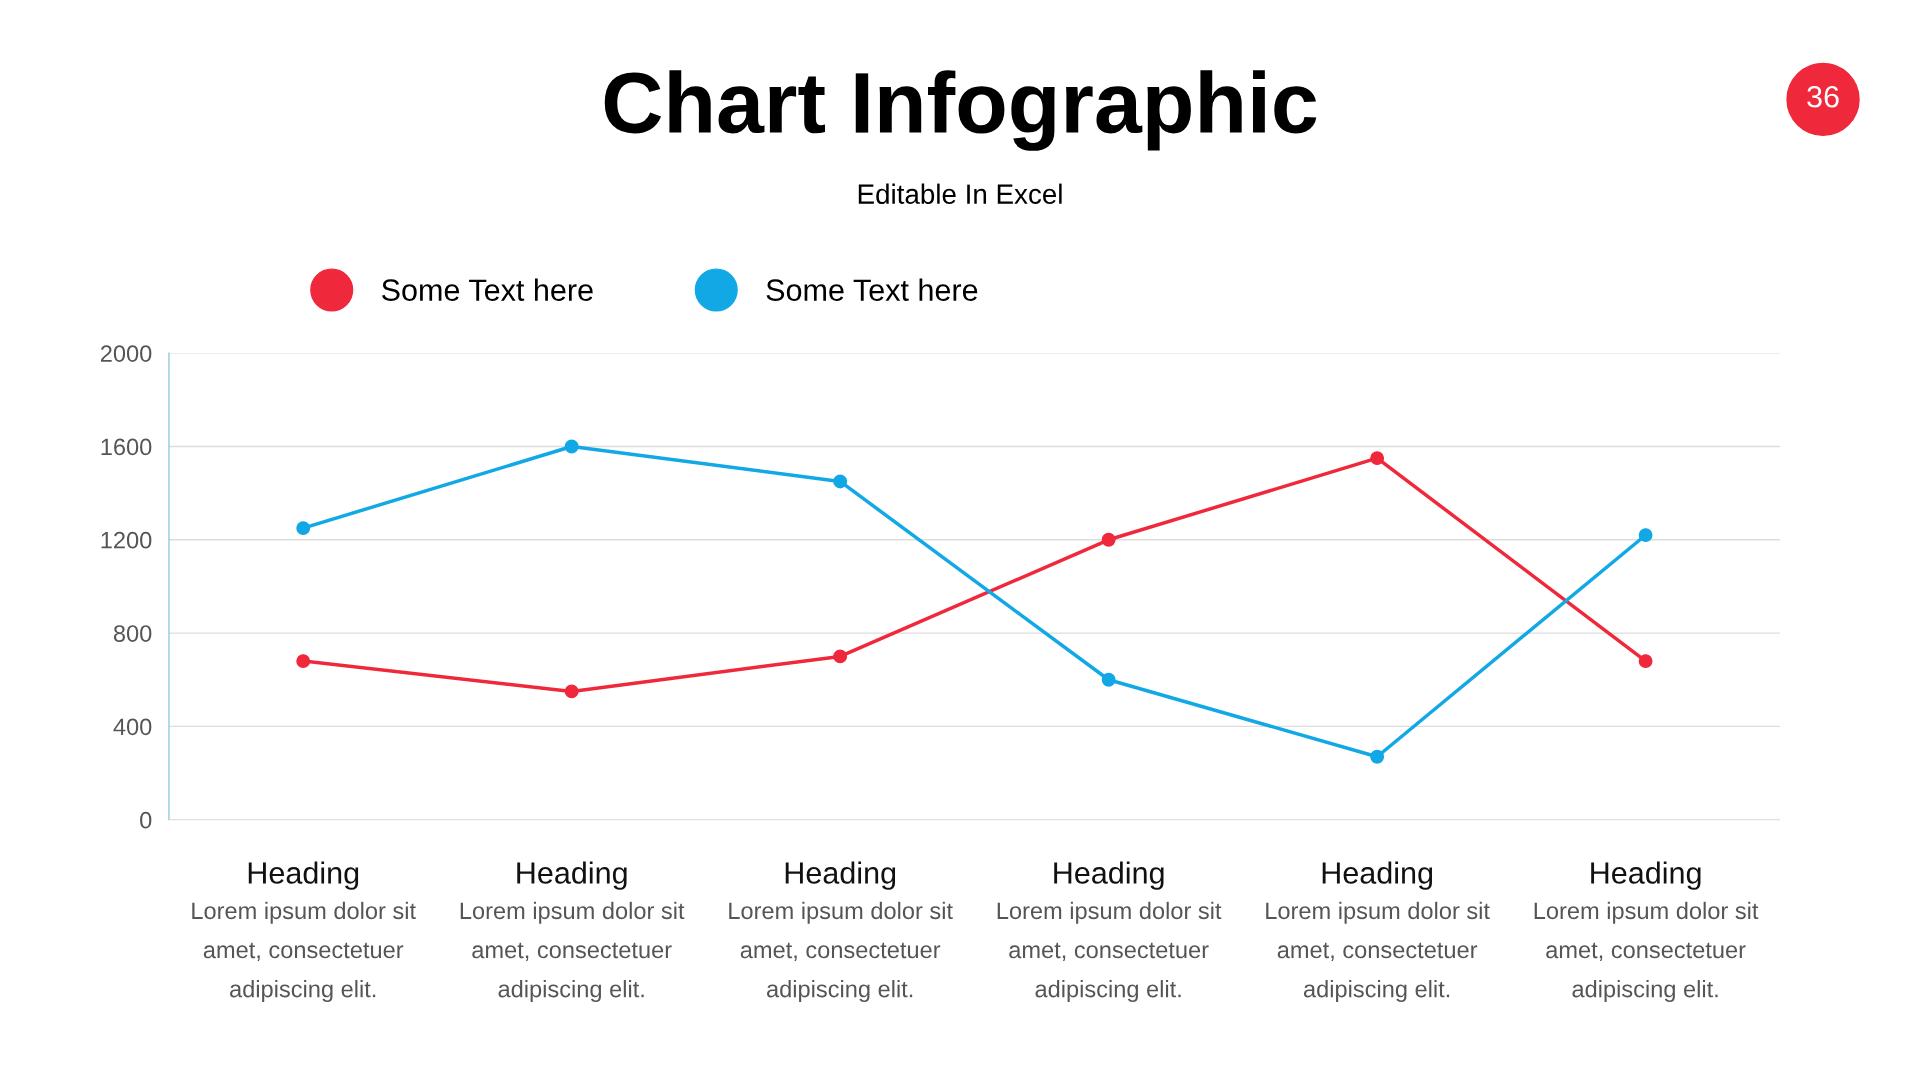  I want to click on y-tick-label: 1200, so click(126, 540).